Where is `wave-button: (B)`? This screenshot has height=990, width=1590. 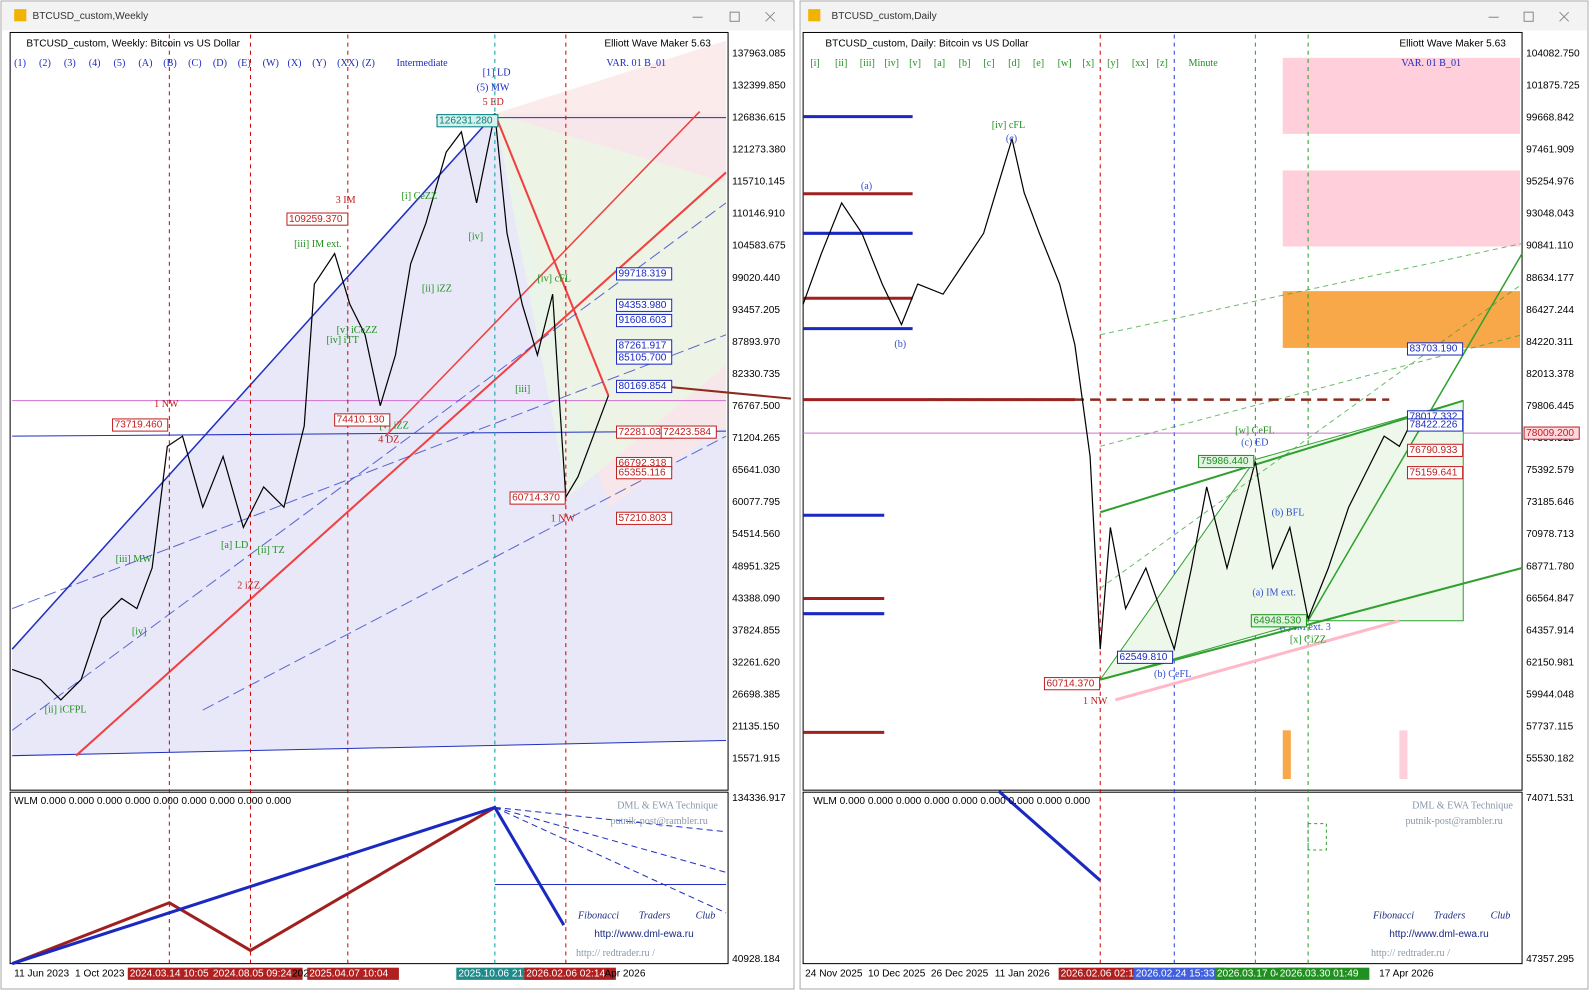 wave-button: (B) is located at coordinates (169, 63).